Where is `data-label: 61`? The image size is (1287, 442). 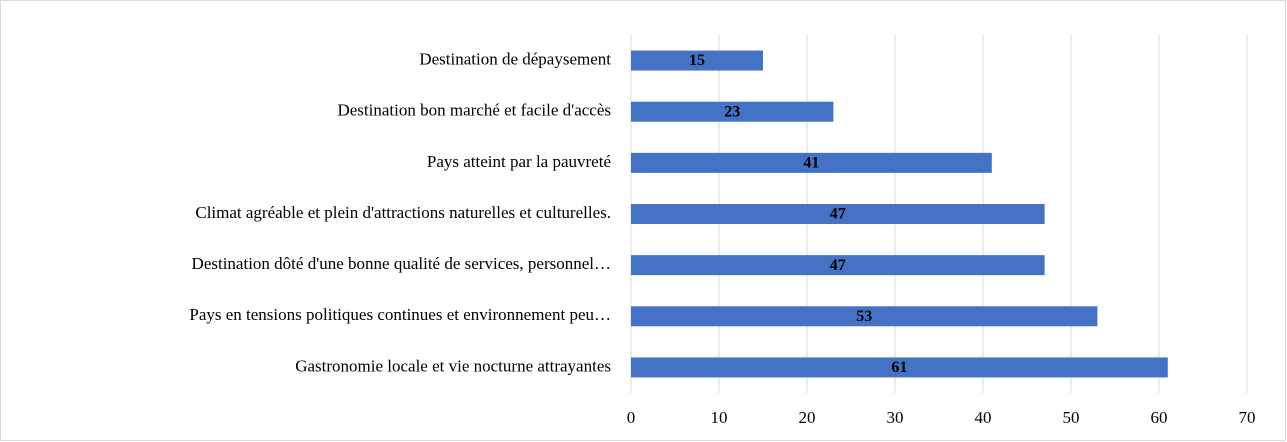 data-label: 61 is located at coordinates (899, 367).